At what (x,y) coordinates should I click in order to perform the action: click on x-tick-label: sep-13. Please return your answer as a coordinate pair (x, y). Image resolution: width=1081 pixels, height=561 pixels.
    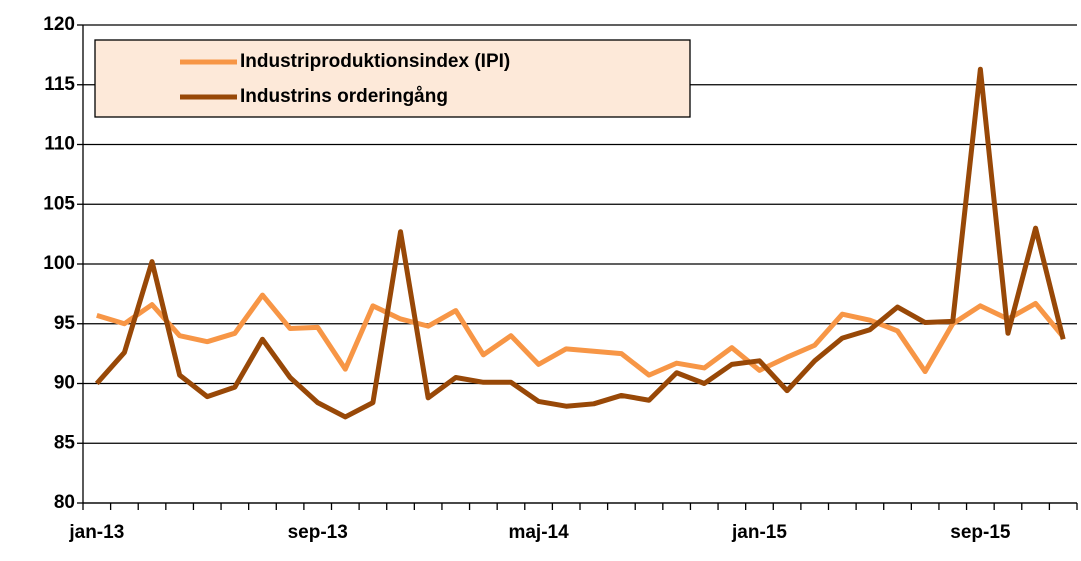
    Looking at the image, I should click on (318, 532).